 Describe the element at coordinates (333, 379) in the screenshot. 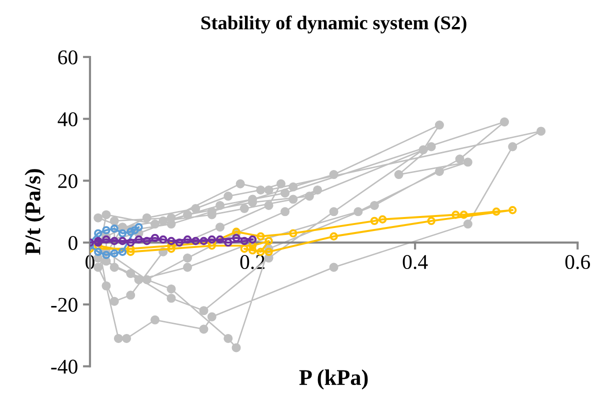

I see `x-axis-title: P (kPa)` at that location.